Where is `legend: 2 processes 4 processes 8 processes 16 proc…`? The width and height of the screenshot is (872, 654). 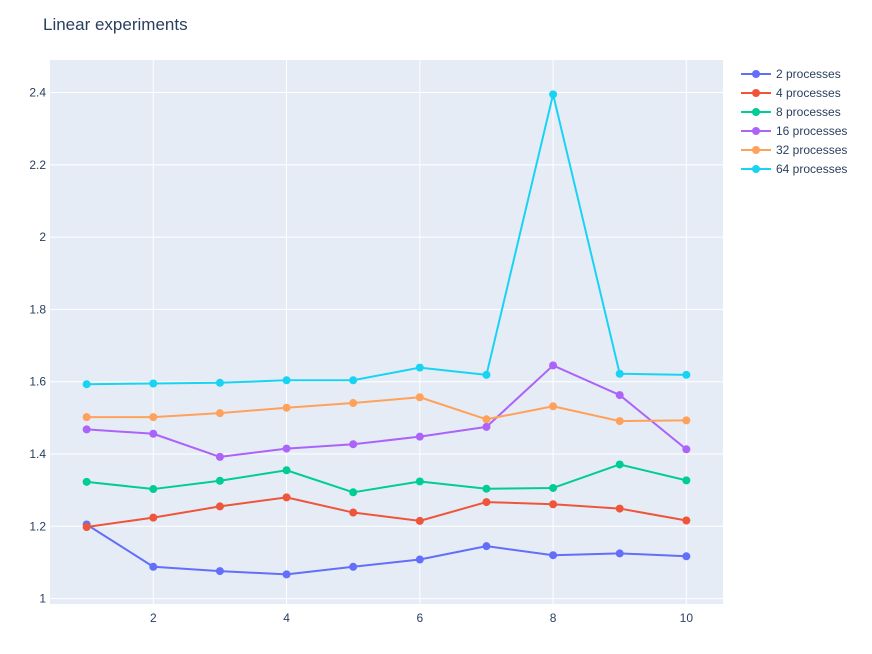 legend: 2 processes 4 processes 8 processes 16 proc… is located at coordinates (794, 121).